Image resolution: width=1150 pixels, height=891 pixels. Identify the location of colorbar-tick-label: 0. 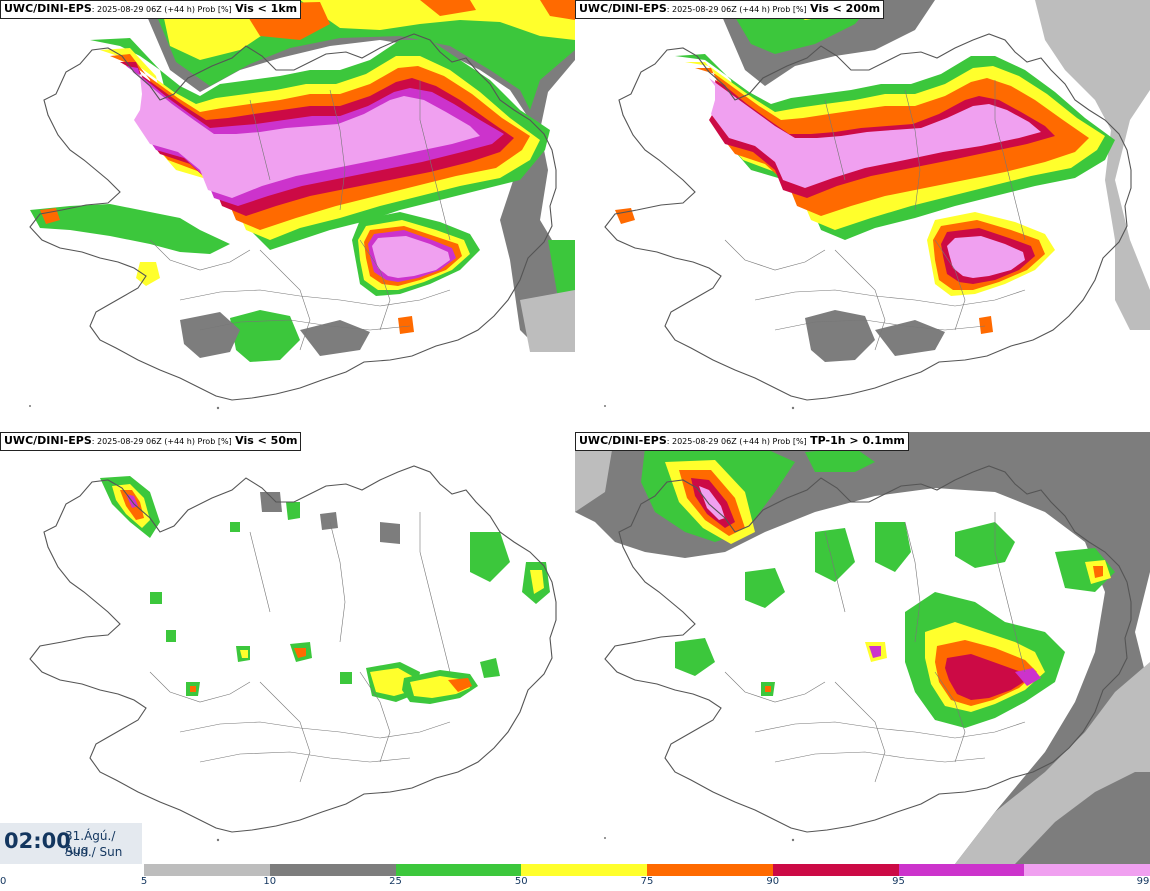
(3, 881).